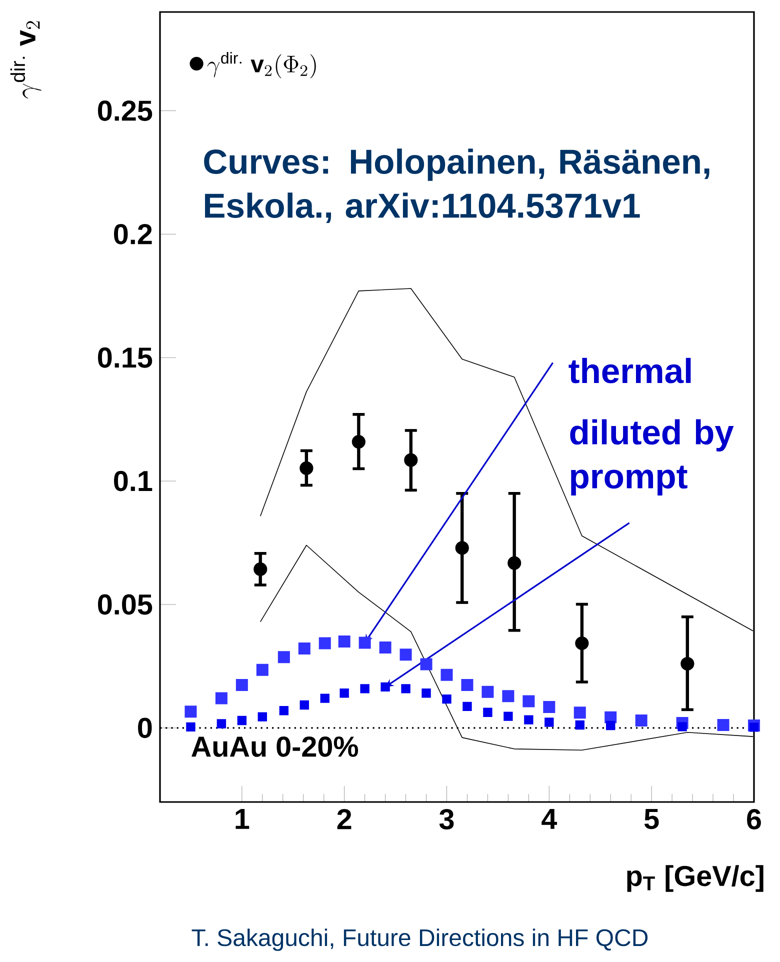 This screenshot has width=780, height=962. What do you see at coordinates (261, 65) in the screenshot?
I see `legend-label: $\gamma^{\mathrm{dir.}}\ \mathbf{v}_{2}(\Phi_{2})$` at bounding box center [261, 65].